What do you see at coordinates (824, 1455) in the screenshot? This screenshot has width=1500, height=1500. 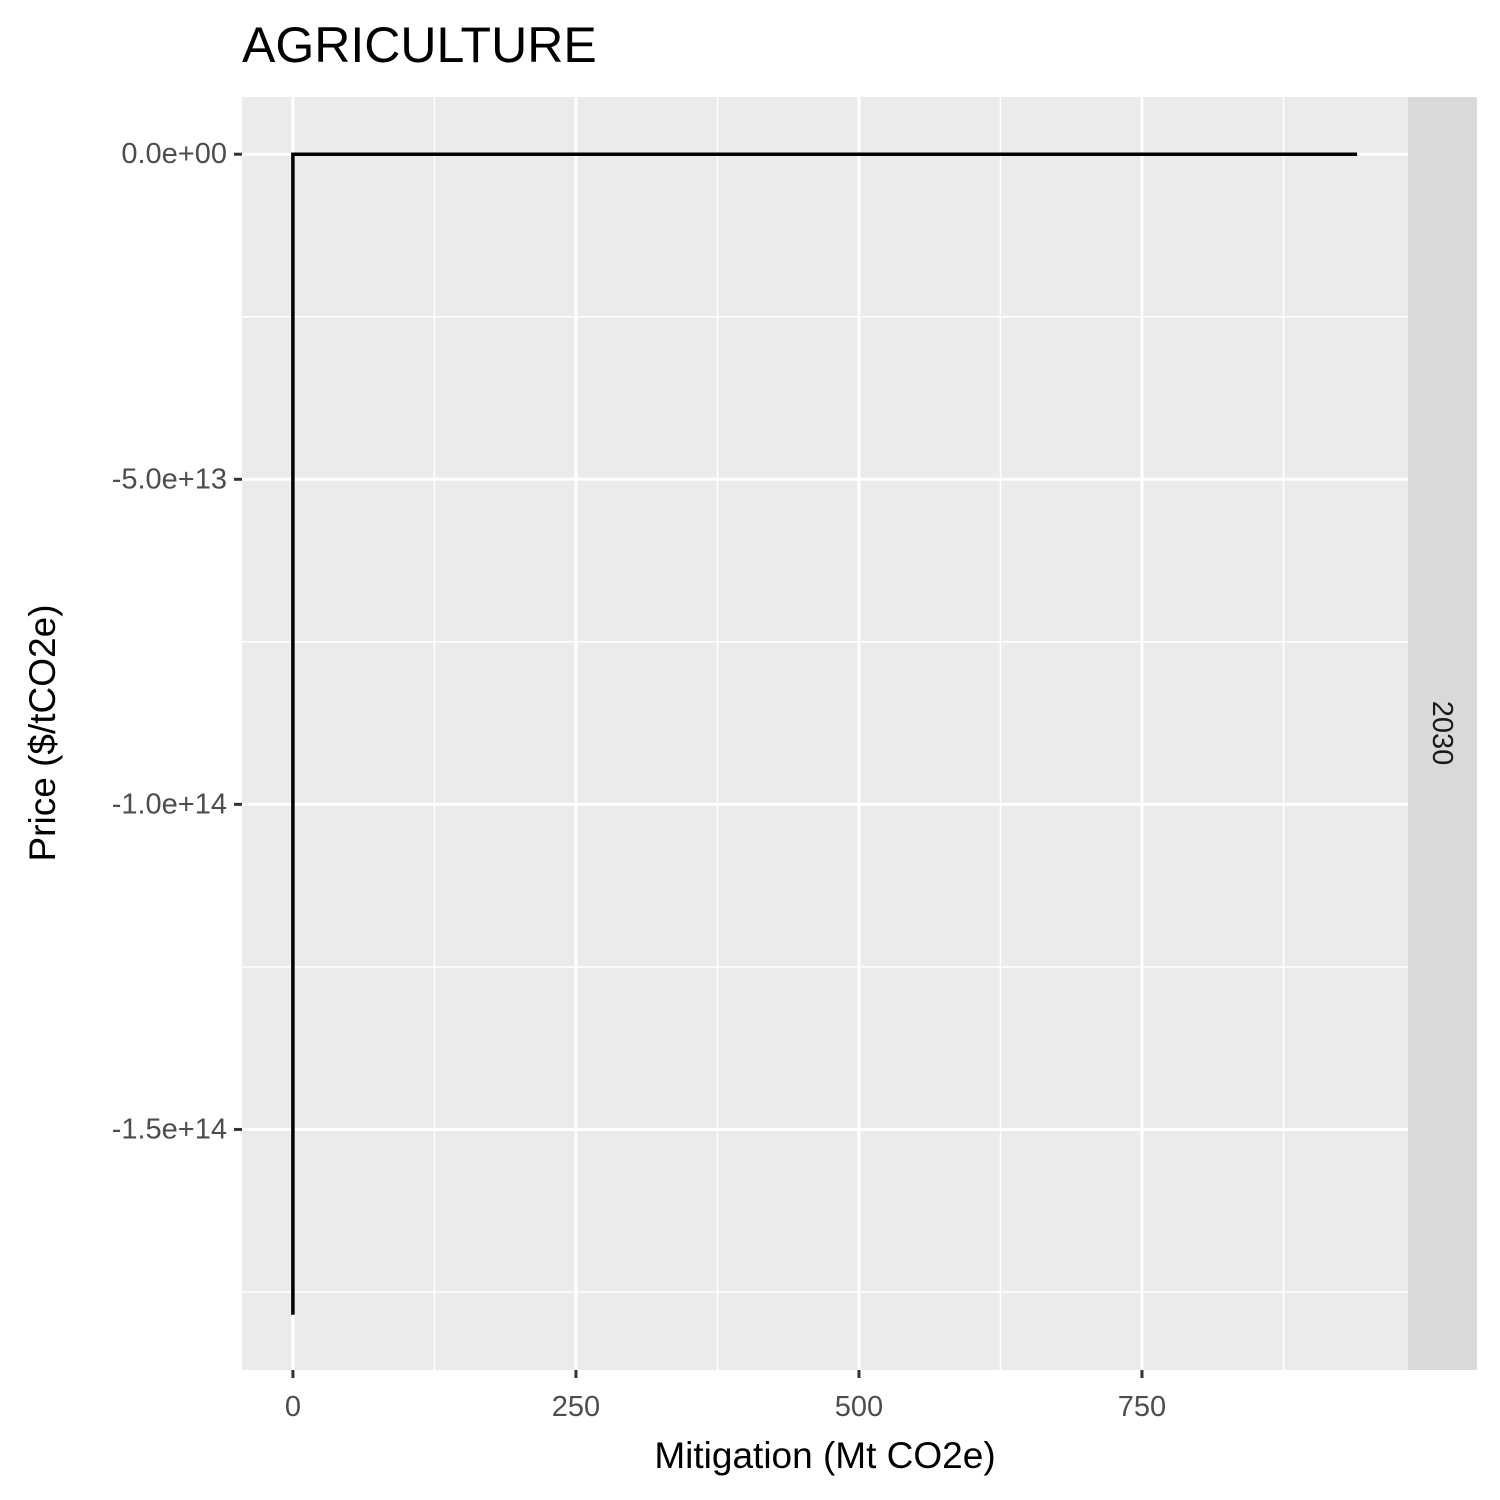 I see `x-axis-title: Mitigation (Mt CO2e)` at bounding box center [824, 1455].